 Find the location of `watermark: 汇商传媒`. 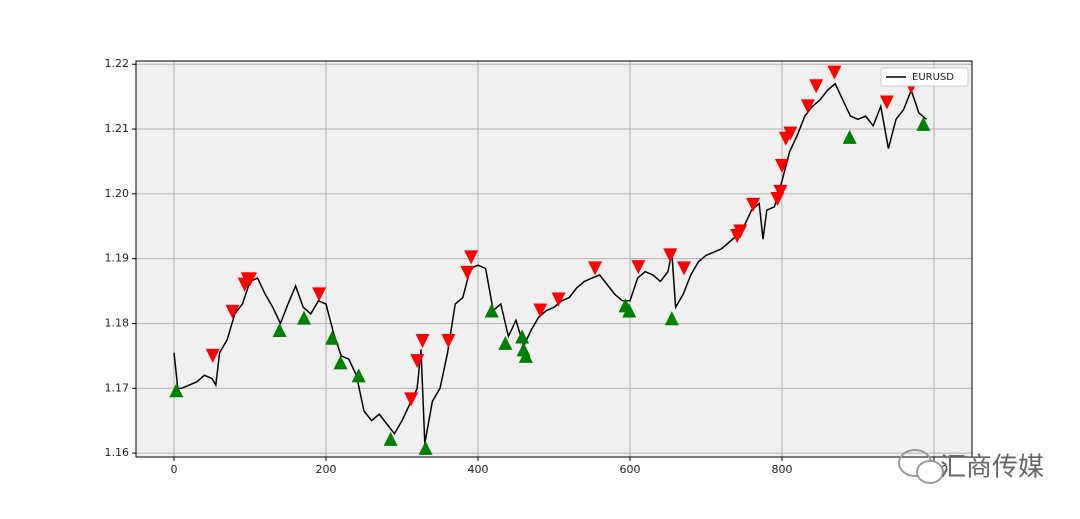

watermark: 汇商传媒 is located at coordinates (971, 466).